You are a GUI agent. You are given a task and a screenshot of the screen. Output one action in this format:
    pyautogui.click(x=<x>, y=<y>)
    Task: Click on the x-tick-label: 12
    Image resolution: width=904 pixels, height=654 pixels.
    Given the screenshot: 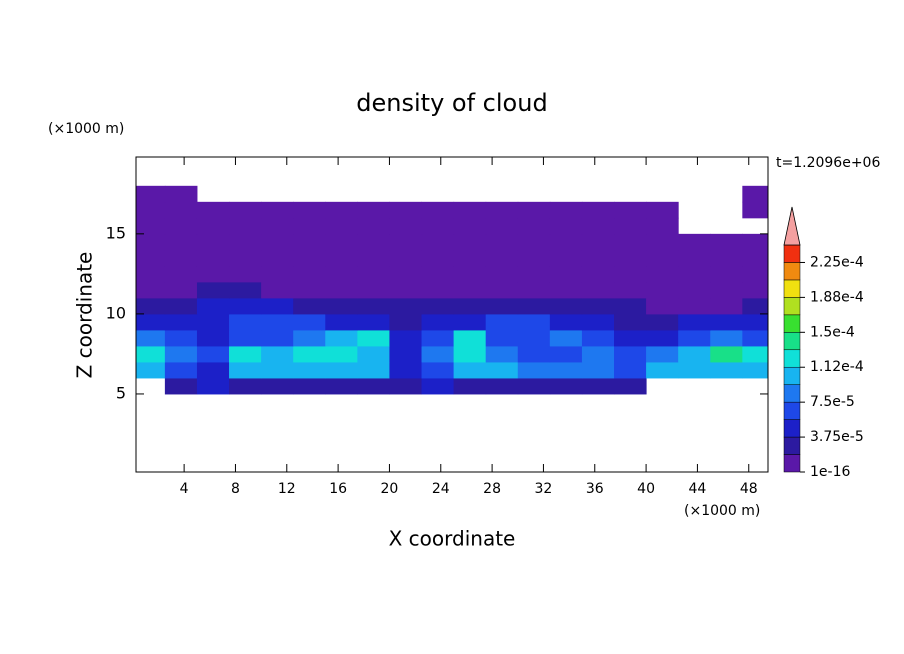 What is the action you would take?
    pyautogui.click(x=287, y=489)
    